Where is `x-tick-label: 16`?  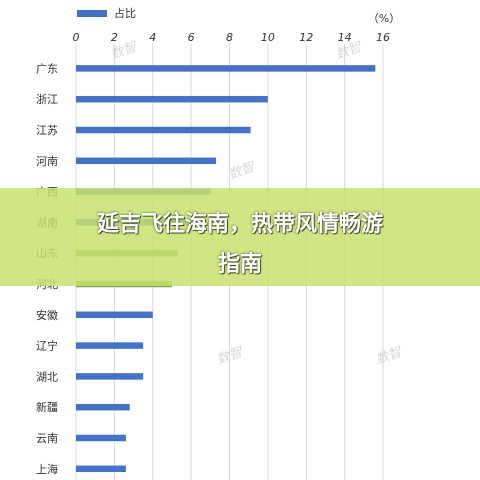
x-tick-label: 16 is located at coordinates (383, 37).